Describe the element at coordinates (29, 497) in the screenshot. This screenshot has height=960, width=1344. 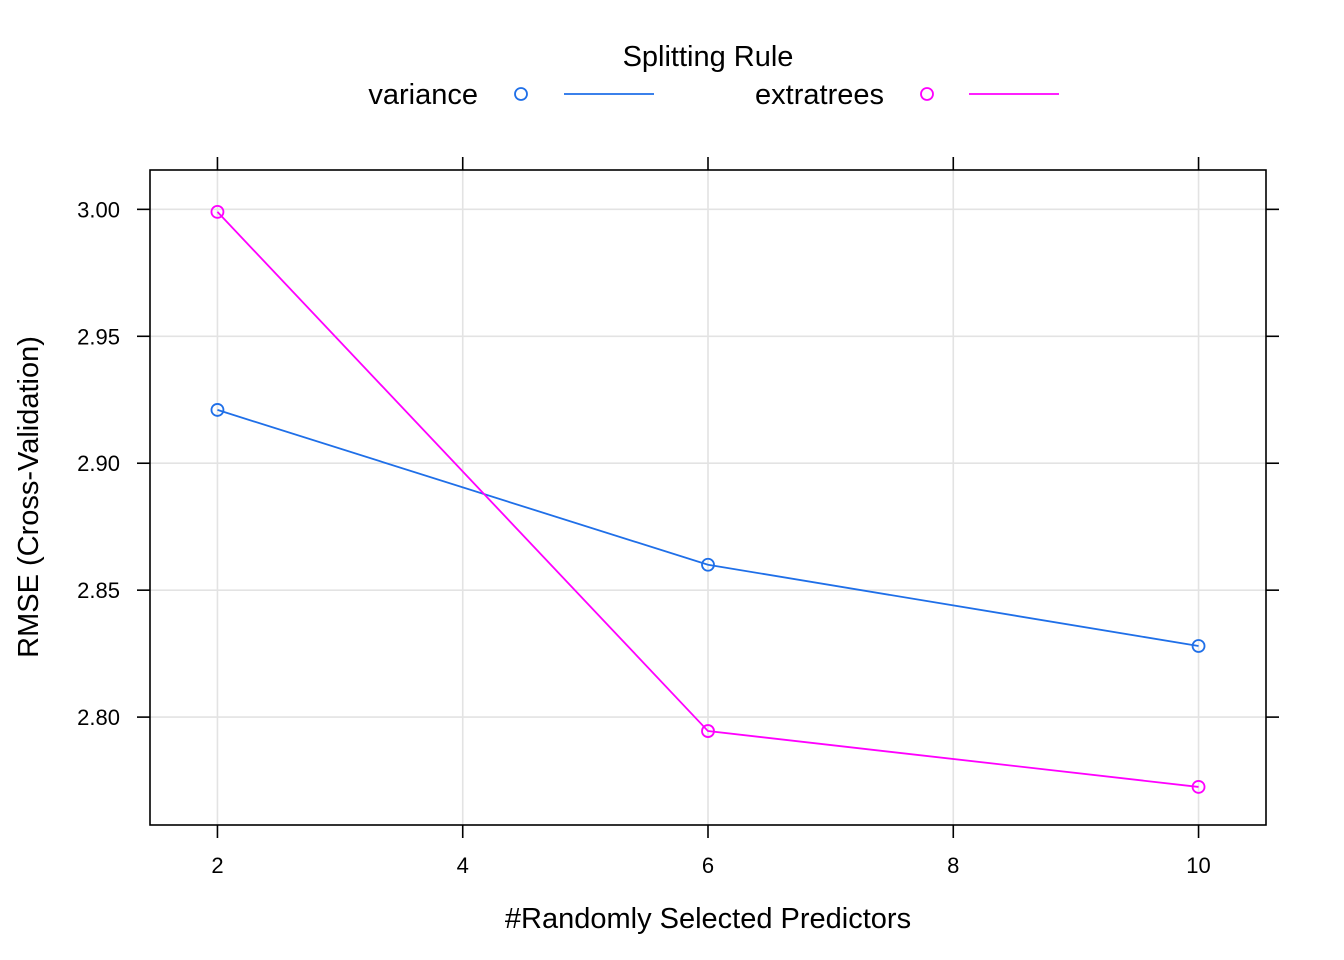
I see `y-axis-title: RMSE (Cross-Validation)` at that location.